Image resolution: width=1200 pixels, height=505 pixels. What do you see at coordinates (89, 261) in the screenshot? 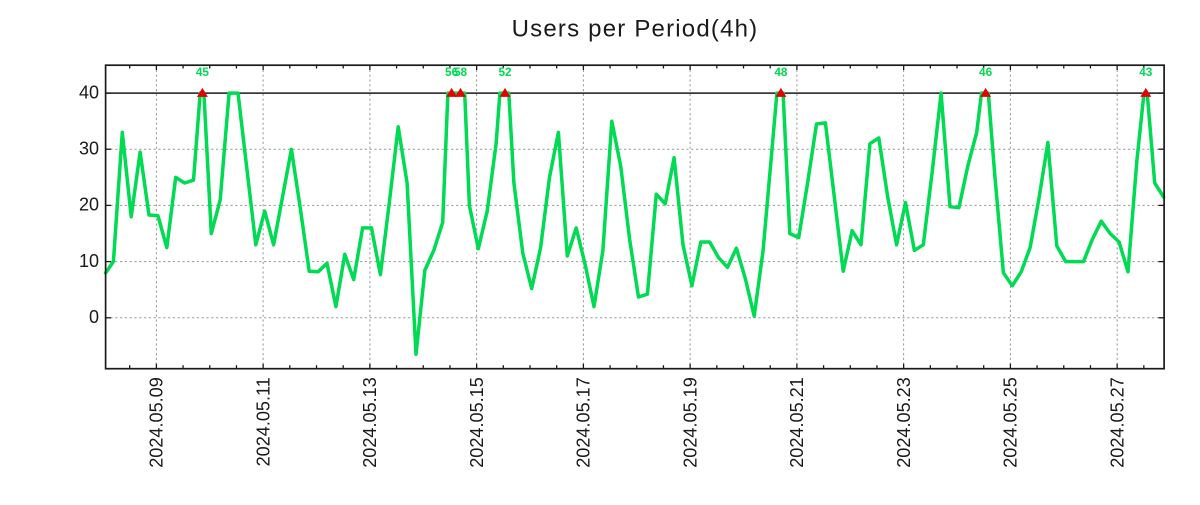
I see `svg-text: 10` at bounding box center [89, 261].